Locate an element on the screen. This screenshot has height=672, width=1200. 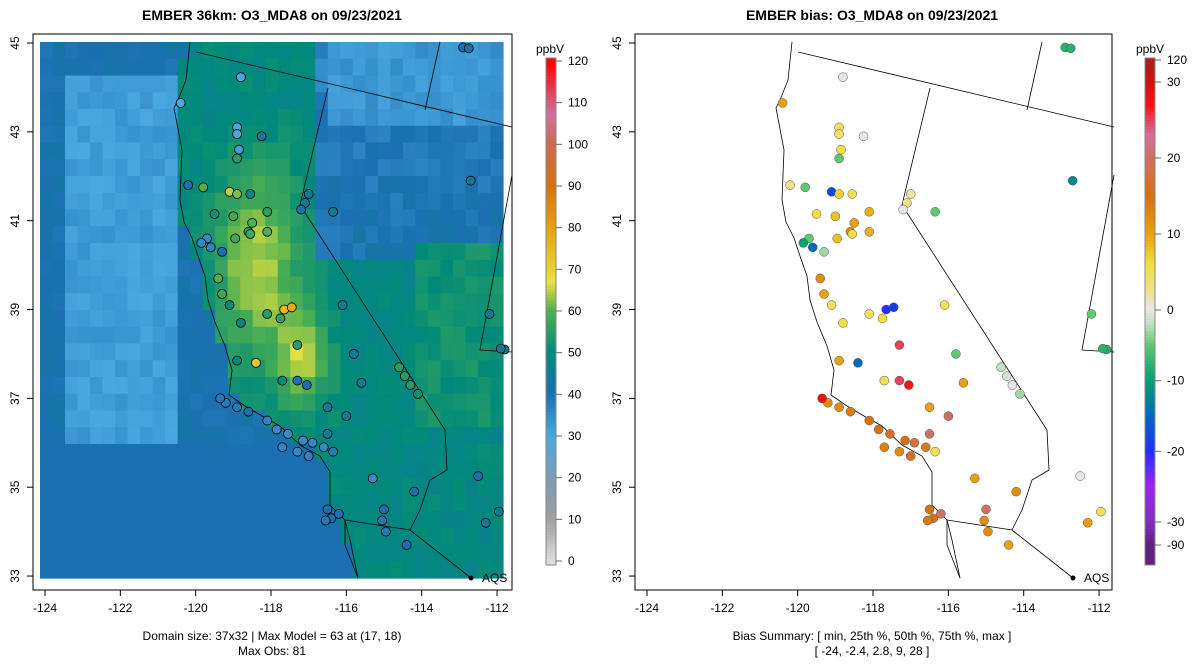
colorbar-tick-label: 30 is located at coordinates (1174, 82).